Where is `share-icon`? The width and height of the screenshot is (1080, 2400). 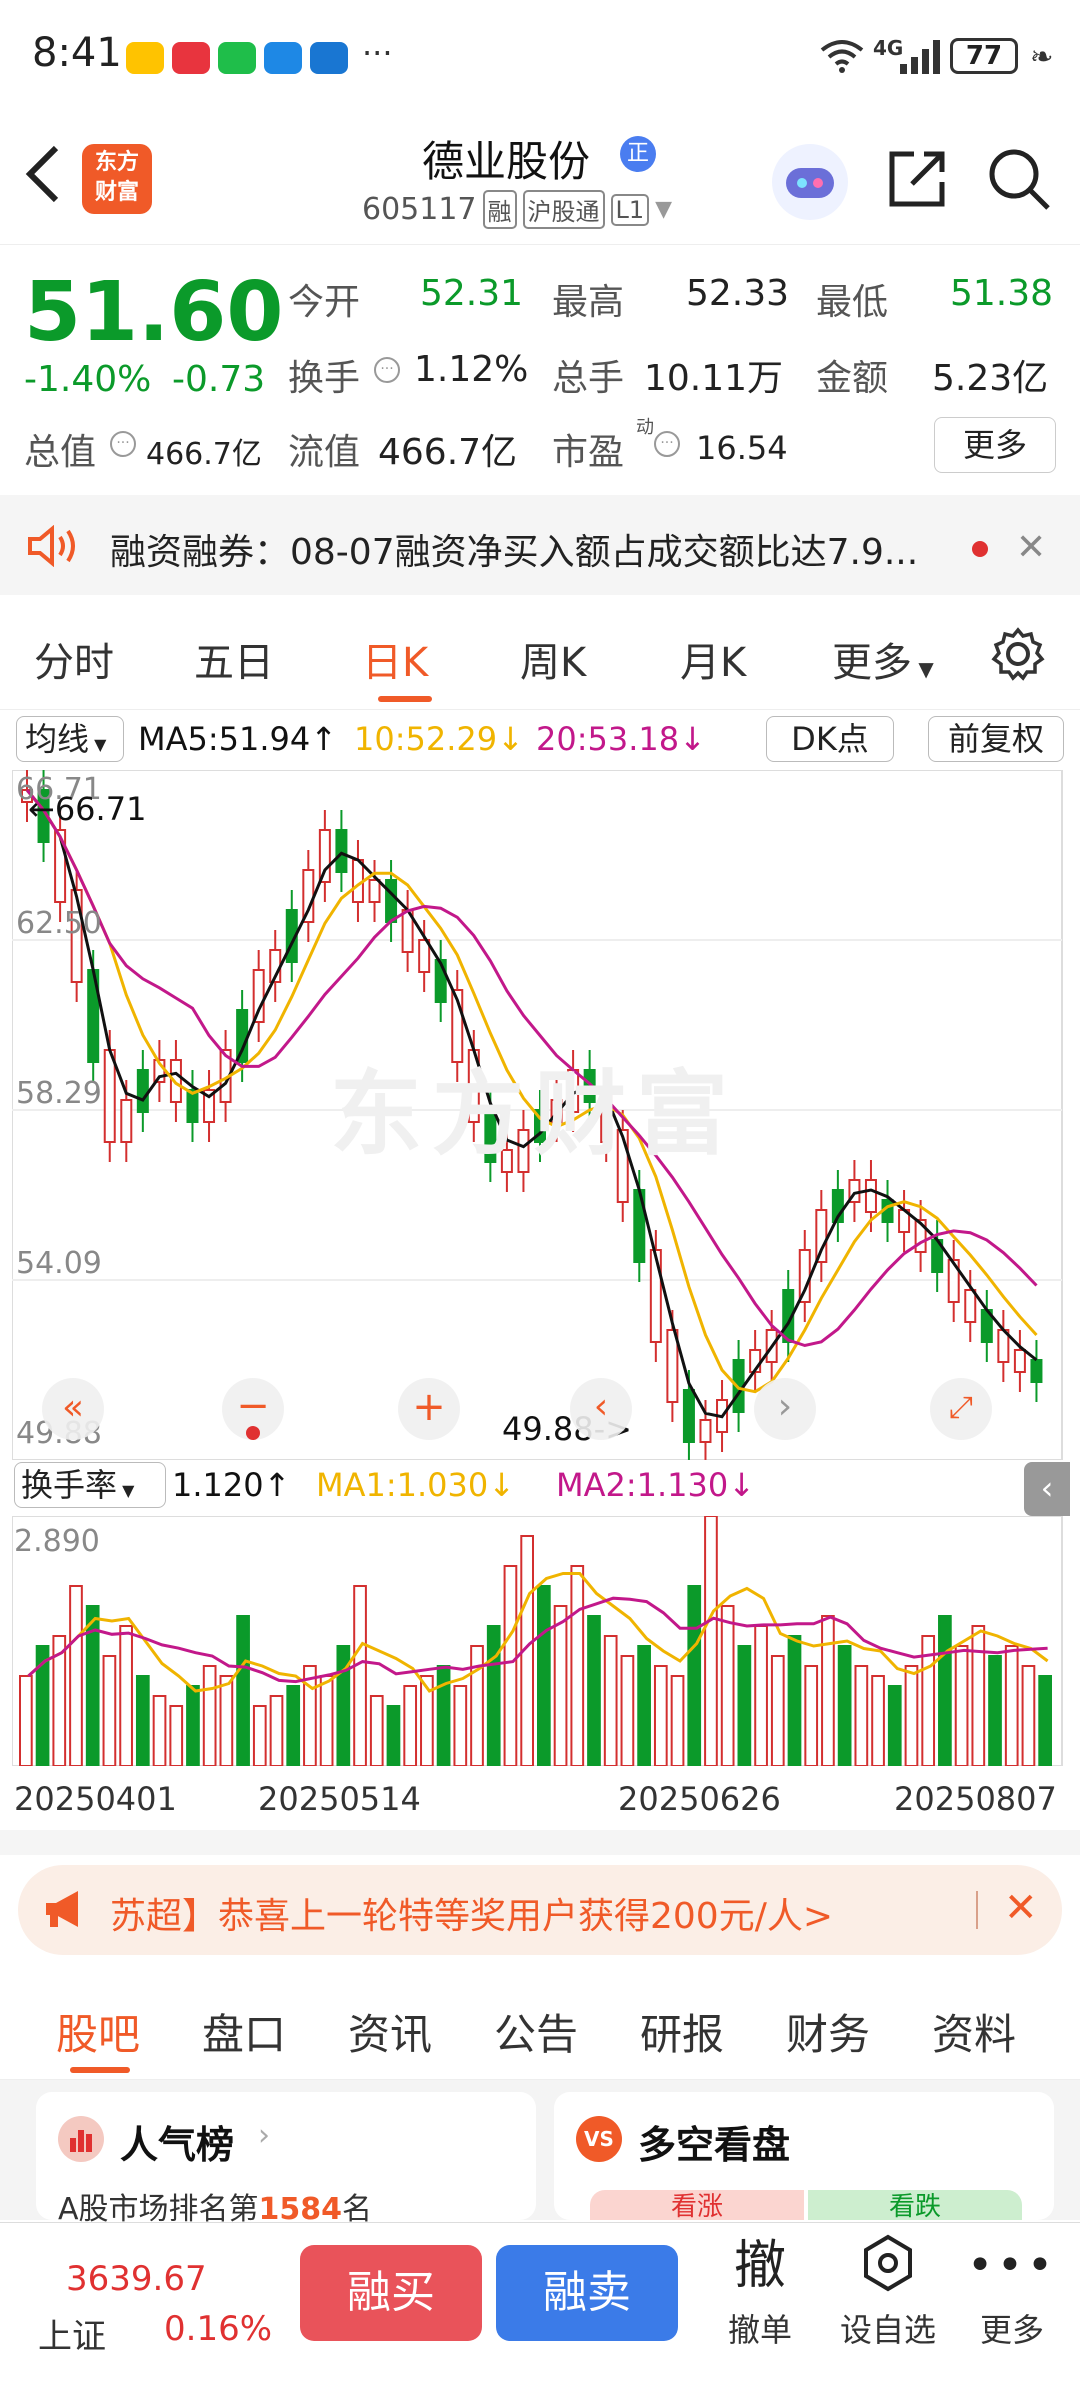 share-icon is located at coordinates (917, 181).